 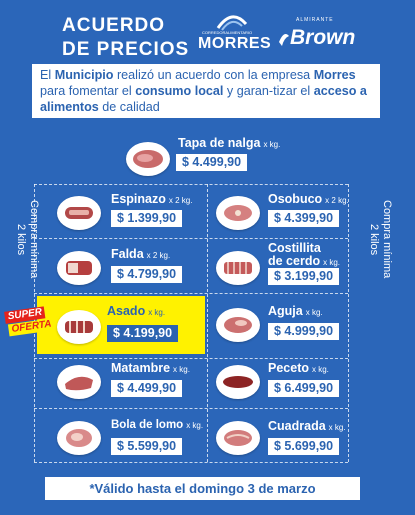 I want to click on intro-b1: Municipio, so click(x=84, y=75).